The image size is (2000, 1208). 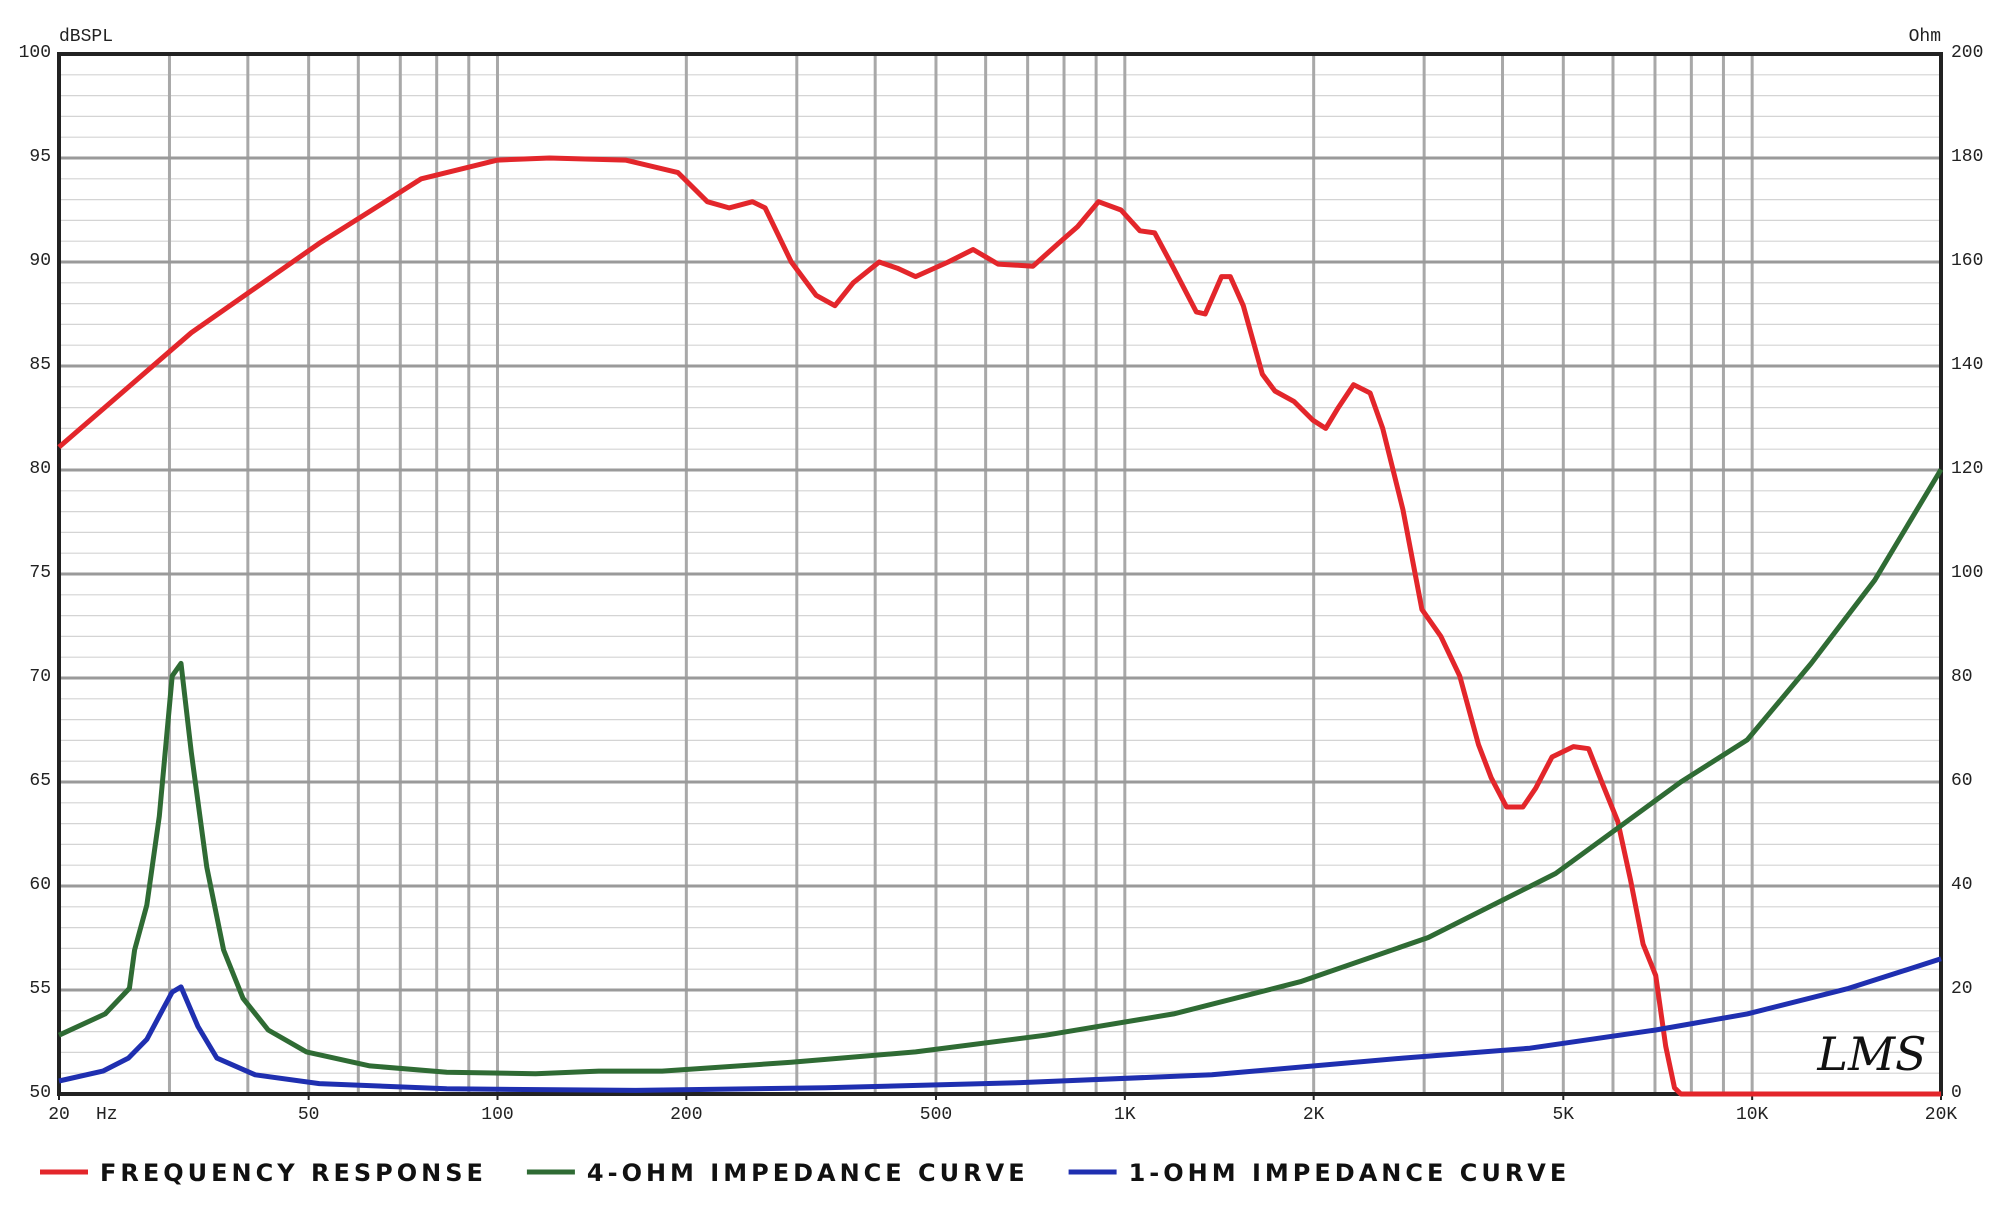 What do you see at coordinates (1871, 1054) in the screenshot?
I see `logo: LMS` at bounding box center [1871, 1054].